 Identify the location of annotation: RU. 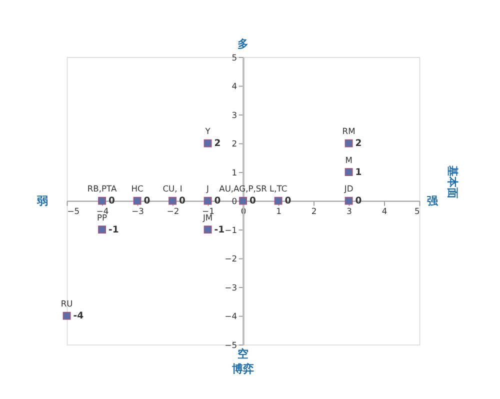
(66, 303).